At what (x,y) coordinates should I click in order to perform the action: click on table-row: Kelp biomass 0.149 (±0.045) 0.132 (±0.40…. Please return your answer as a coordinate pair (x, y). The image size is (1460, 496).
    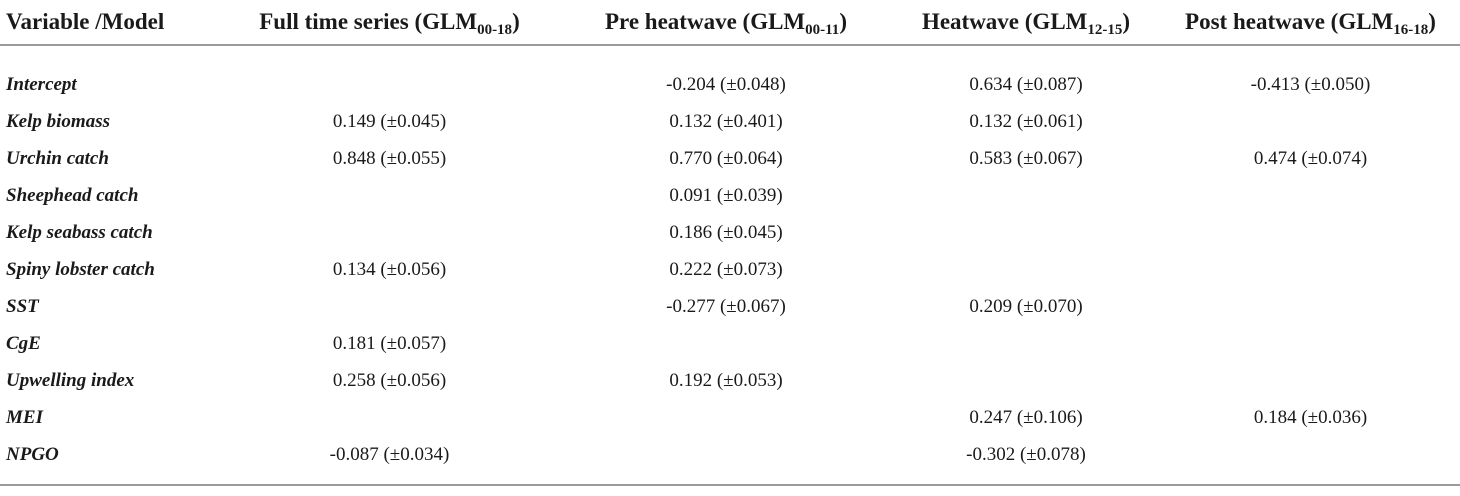
    Looking at the image, I should click on (730, 121).